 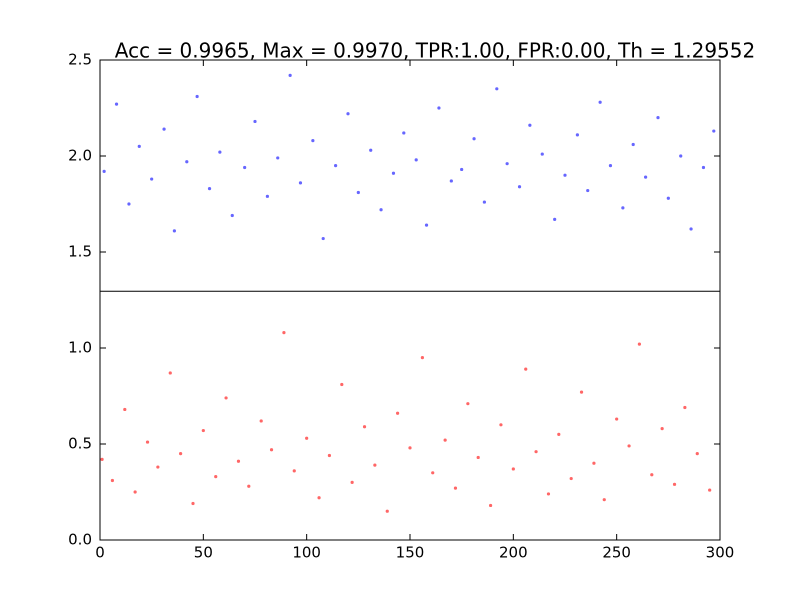 What do you see at coordinates (80, 60) in the screenshot?
I see `y-tick-label: 2.5` at bounding box center [80, 60].